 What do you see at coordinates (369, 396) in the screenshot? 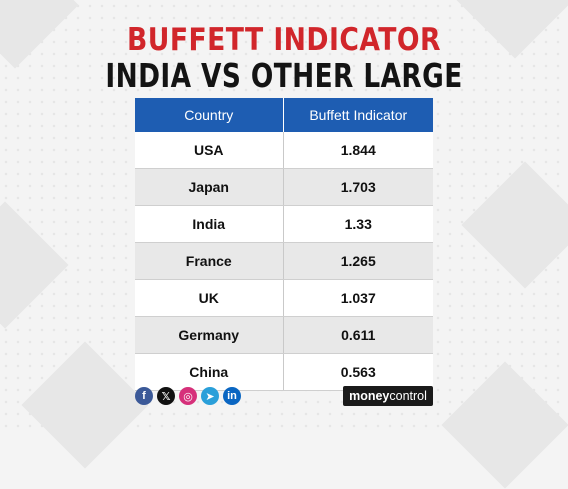
I see `brand-logo-part1: money` at bounding box center [369, 396].